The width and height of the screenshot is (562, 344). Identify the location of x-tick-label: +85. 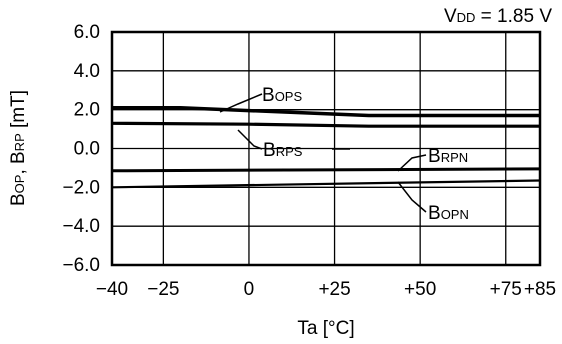
(540, 289).